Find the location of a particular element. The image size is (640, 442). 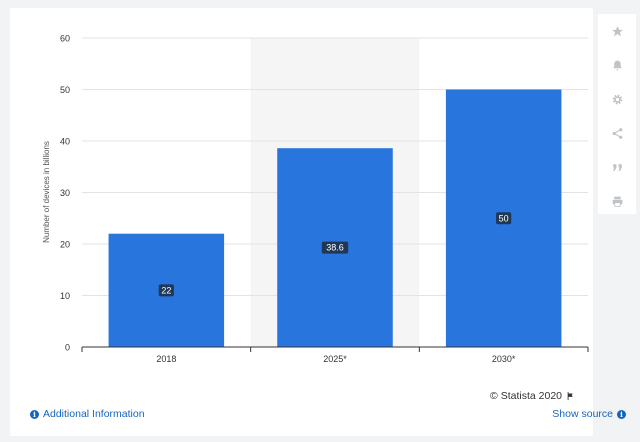

star-icon is located at coordinates (617, 30).